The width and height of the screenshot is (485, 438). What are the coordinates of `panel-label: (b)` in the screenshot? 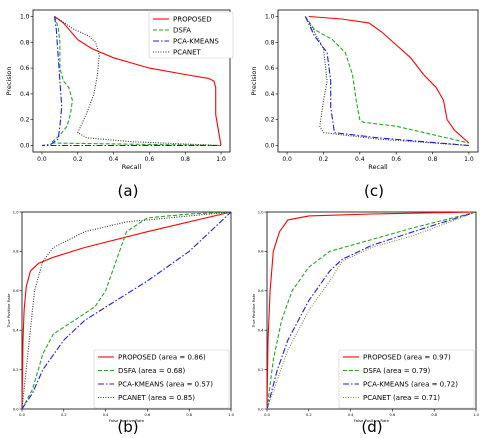 It's located at (127, 427).